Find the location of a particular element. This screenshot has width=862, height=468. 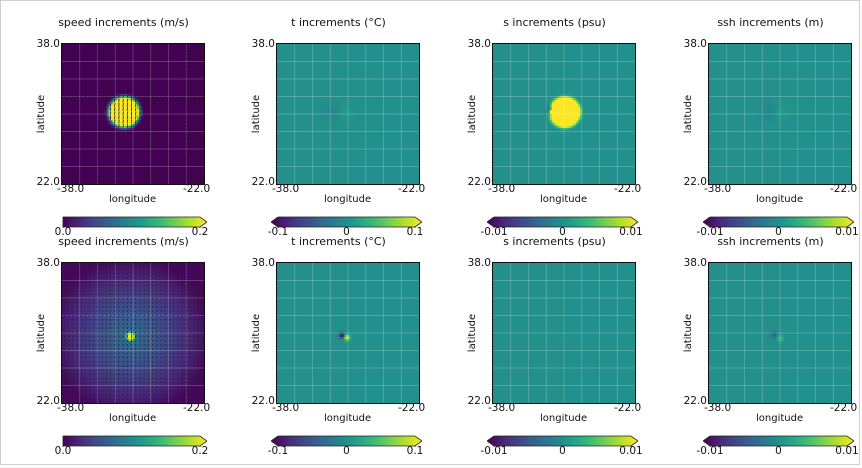

chart-title: speed increments (m/s) is located at coordinates (123, 23).